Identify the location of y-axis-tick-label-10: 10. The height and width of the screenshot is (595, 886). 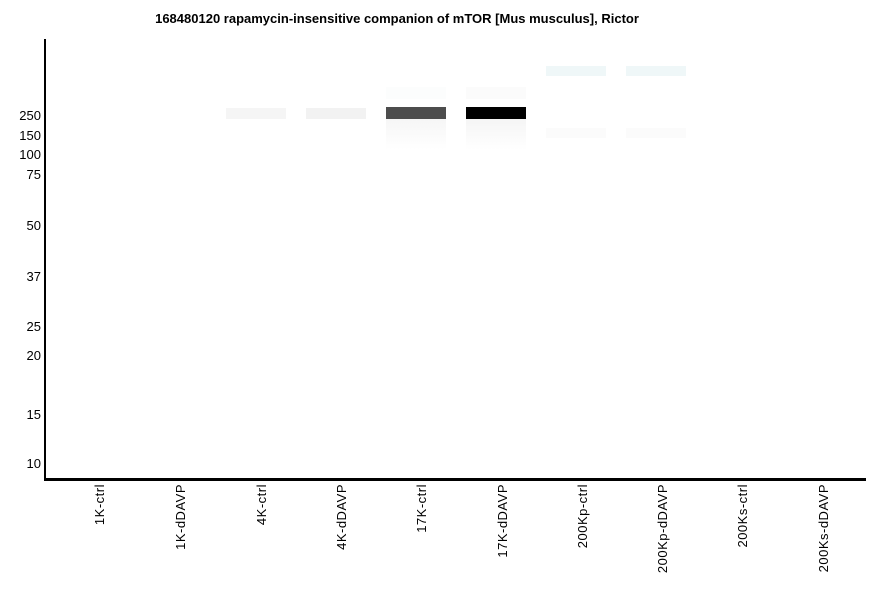
(33, 463).